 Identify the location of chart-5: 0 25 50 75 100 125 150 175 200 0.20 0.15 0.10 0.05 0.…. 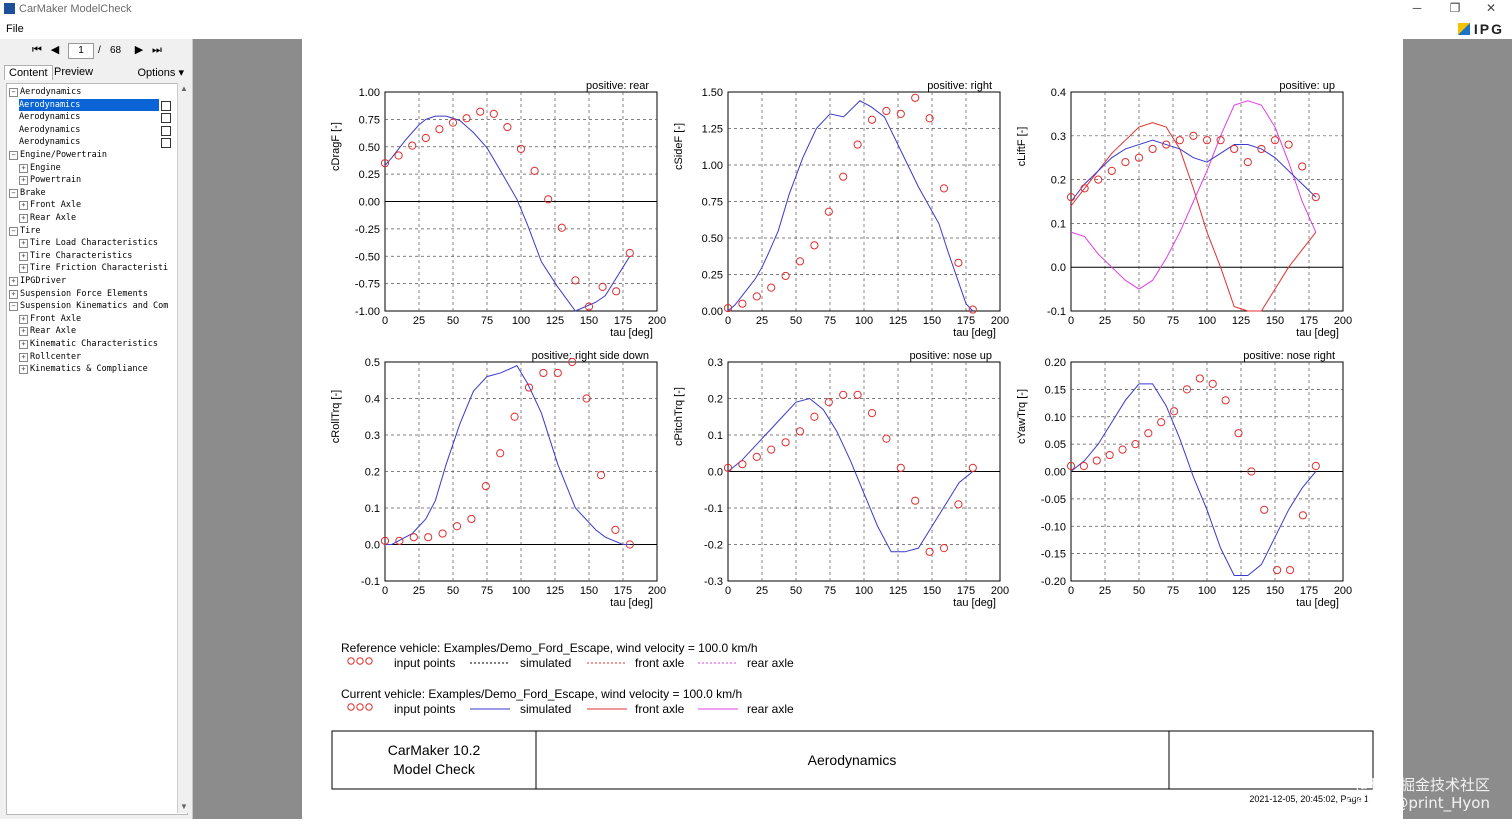
(1184, 479).